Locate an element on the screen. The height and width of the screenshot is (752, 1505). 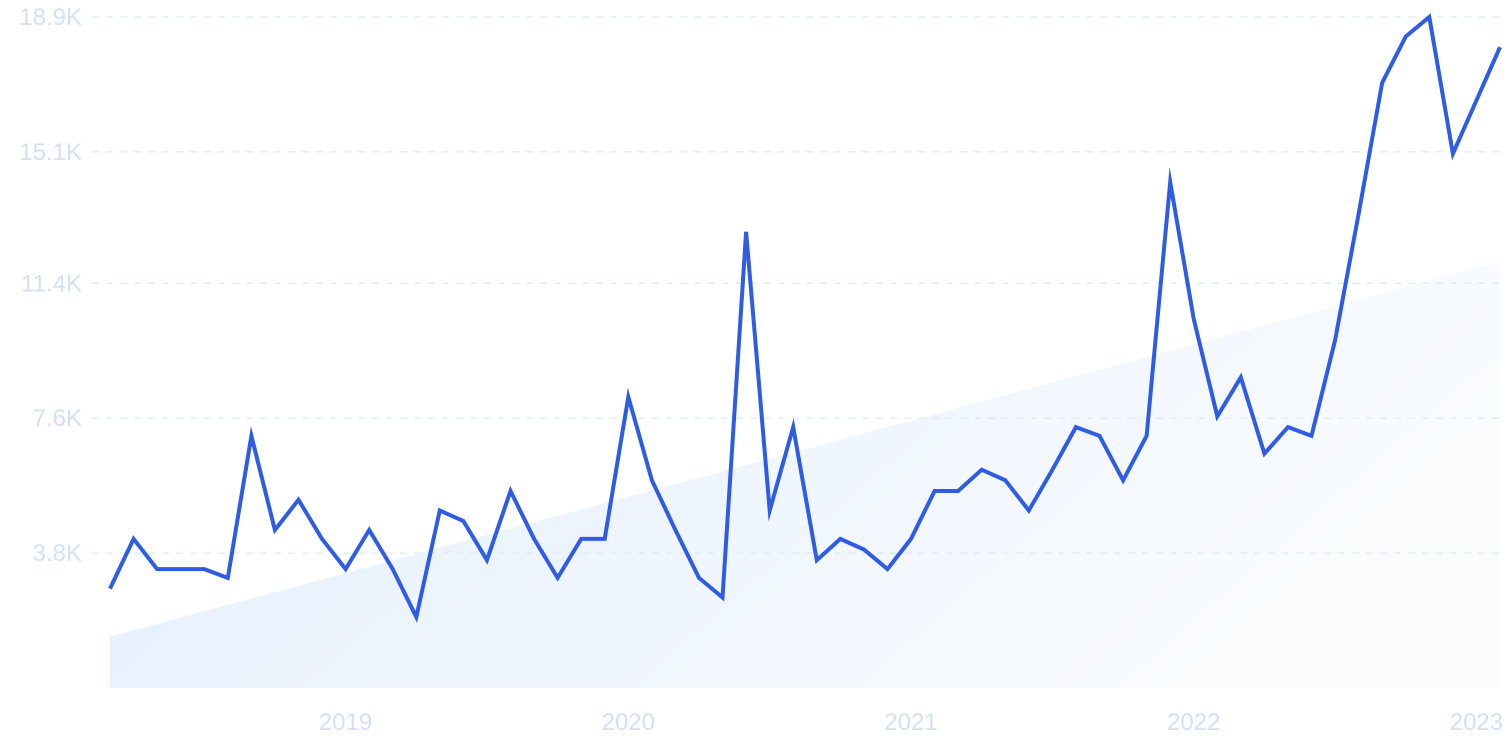
y-tick-label: 11.4K is located at coordinates (51, 283).